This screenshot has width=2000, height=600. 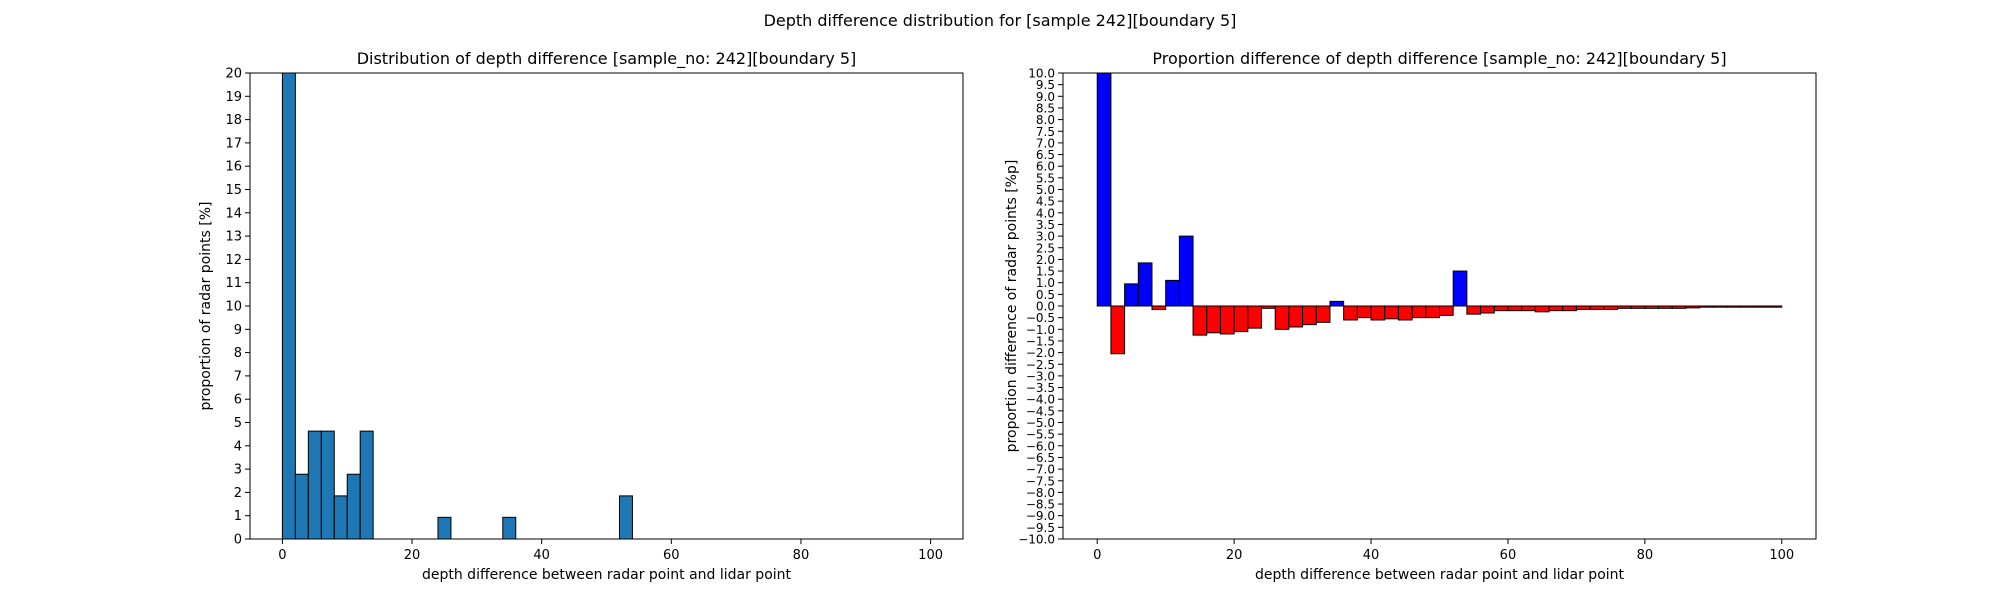 What do you see at coordinates (1040, 481) in the screenshot?
I see `y-tick-label: −7.5` at bounding box center [1040, 481].